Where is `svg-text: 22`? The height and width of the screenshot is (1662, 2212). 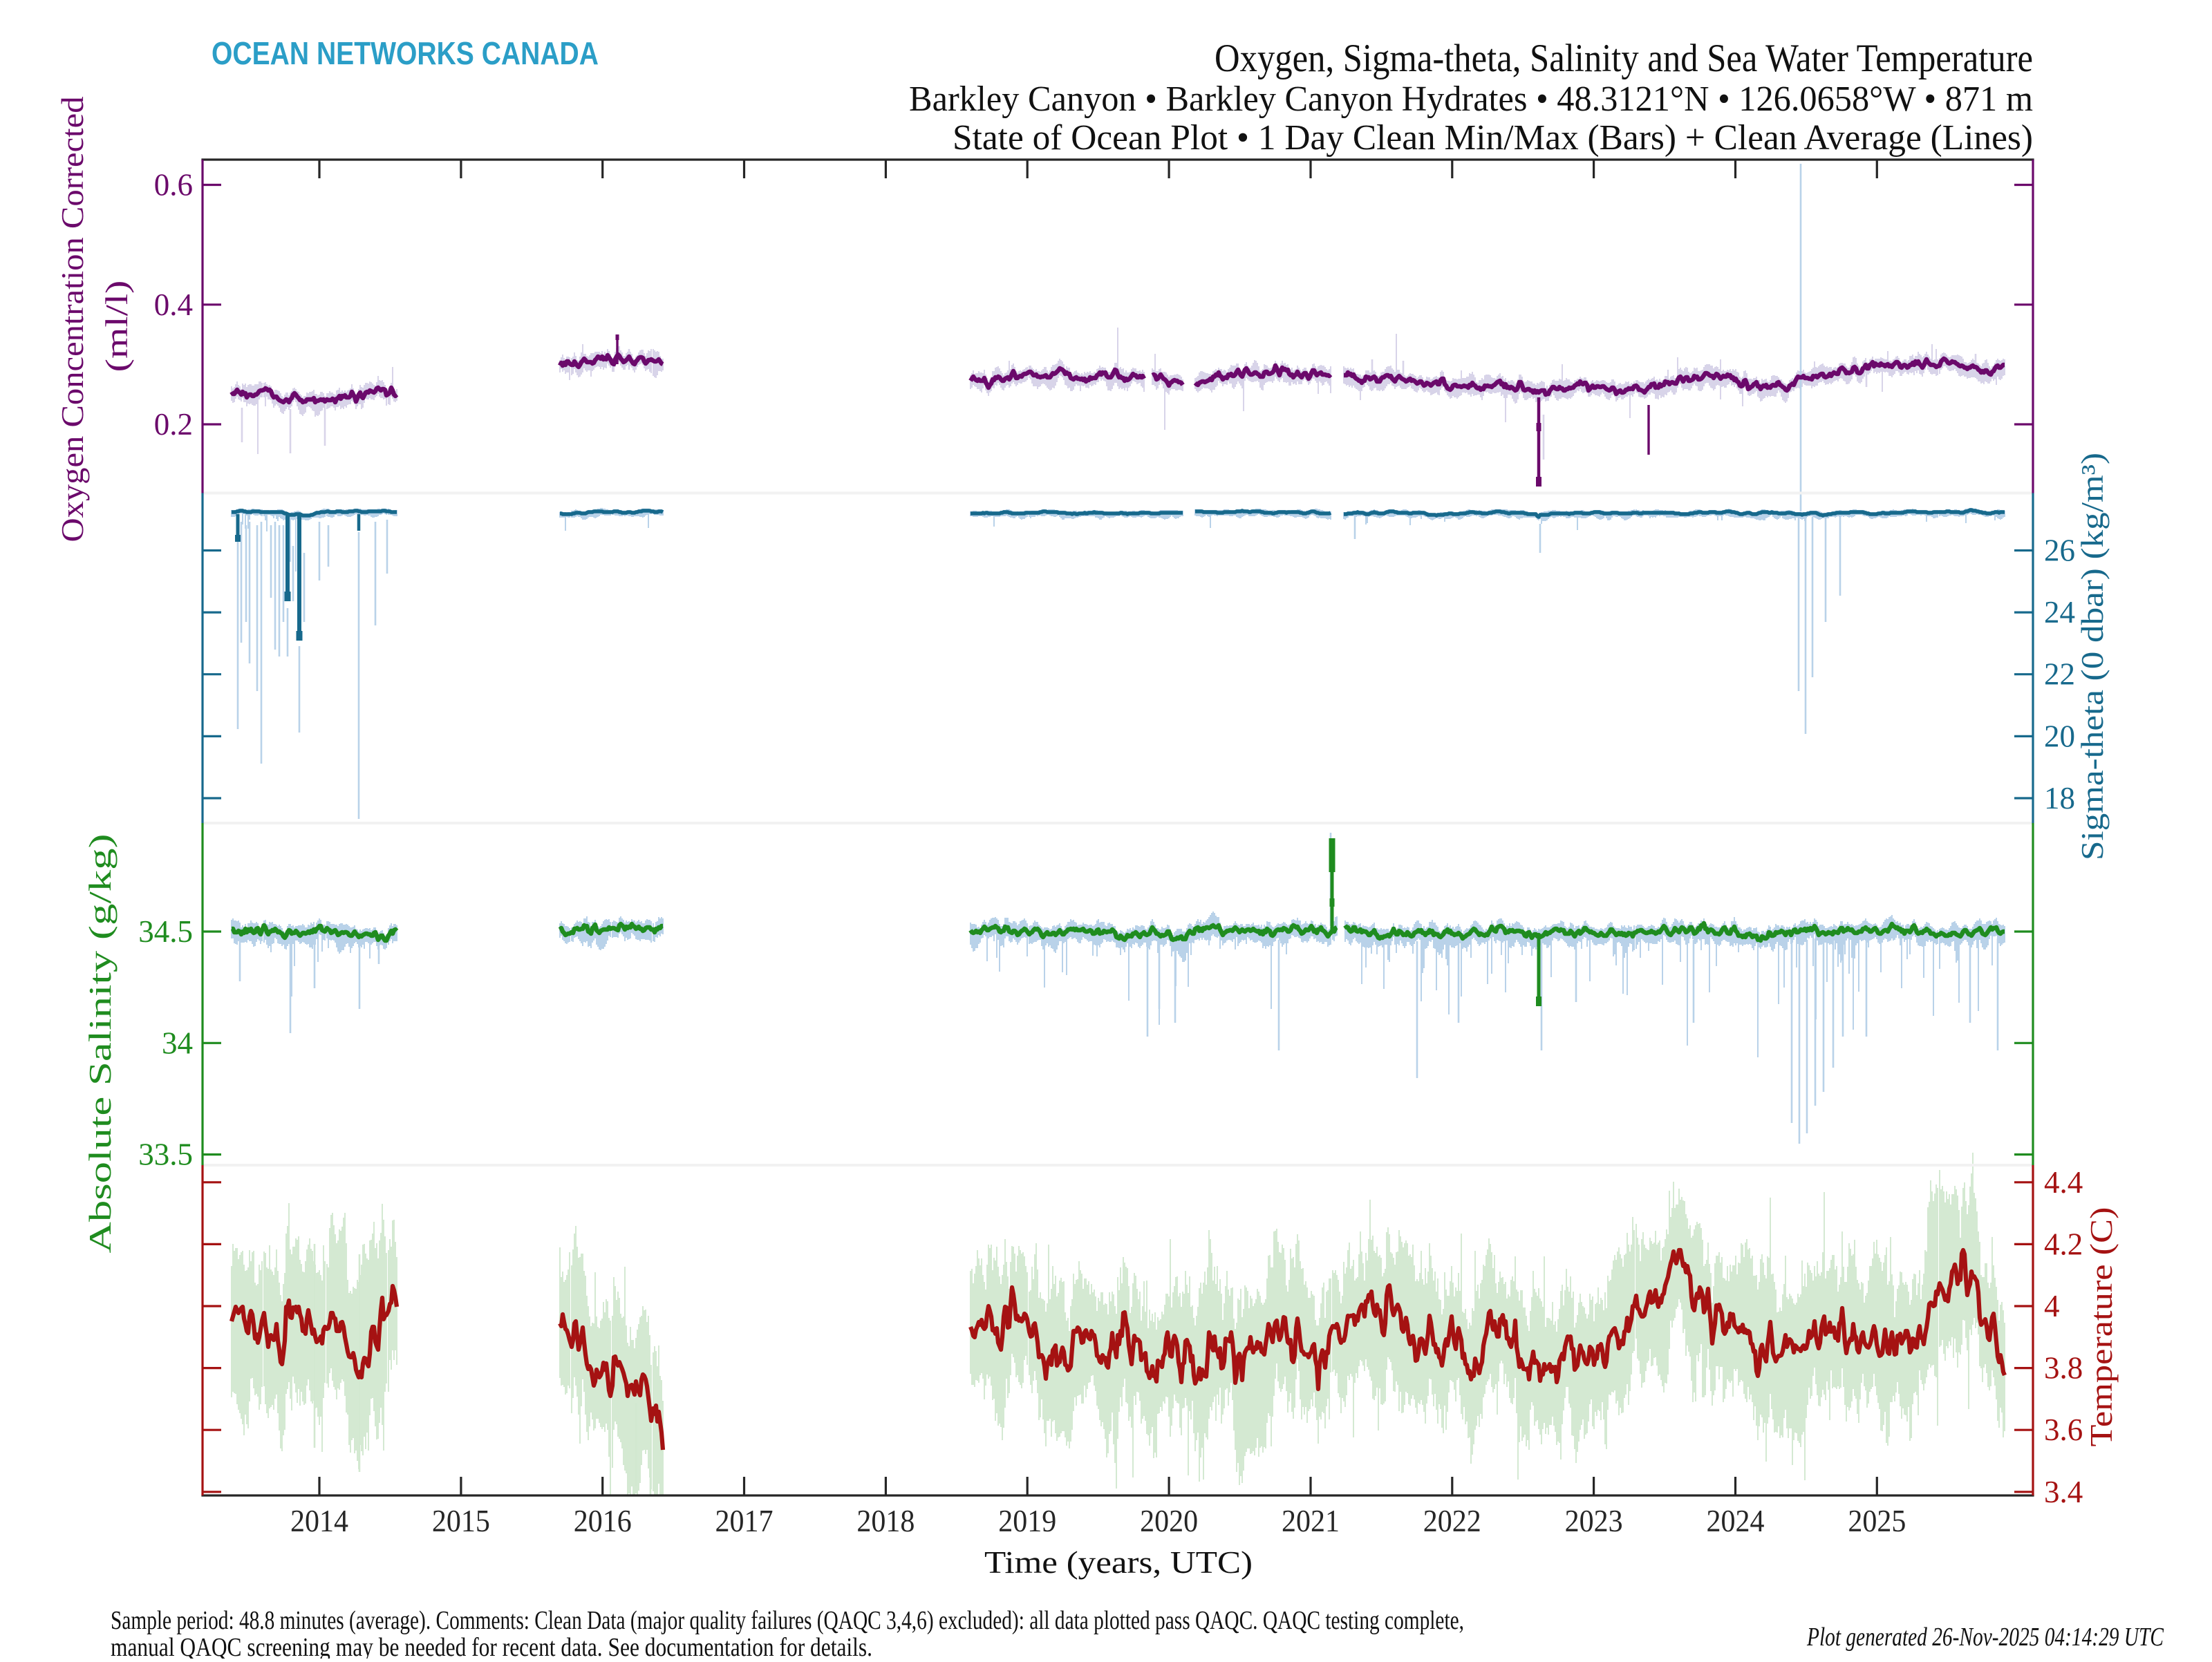
svg-text: 22 is located at coordinates (2060, 674).